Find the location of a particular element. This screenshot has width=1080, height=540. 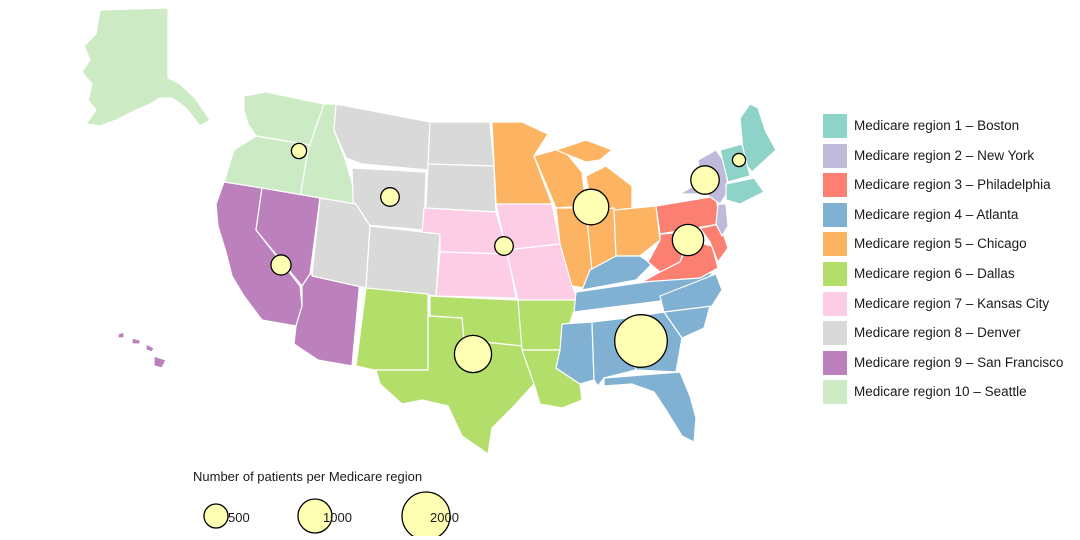

alaska is located at coordinates (146, 67).